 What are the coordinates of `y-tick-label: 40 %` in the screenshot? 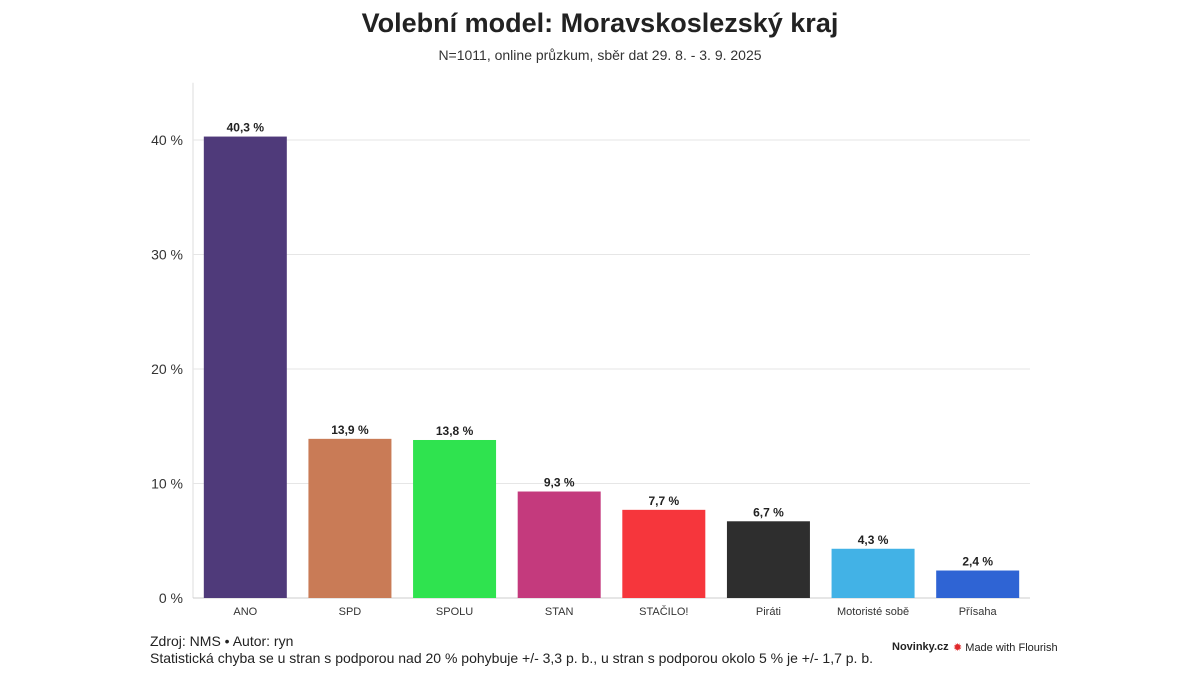 It's located at (167, 140).